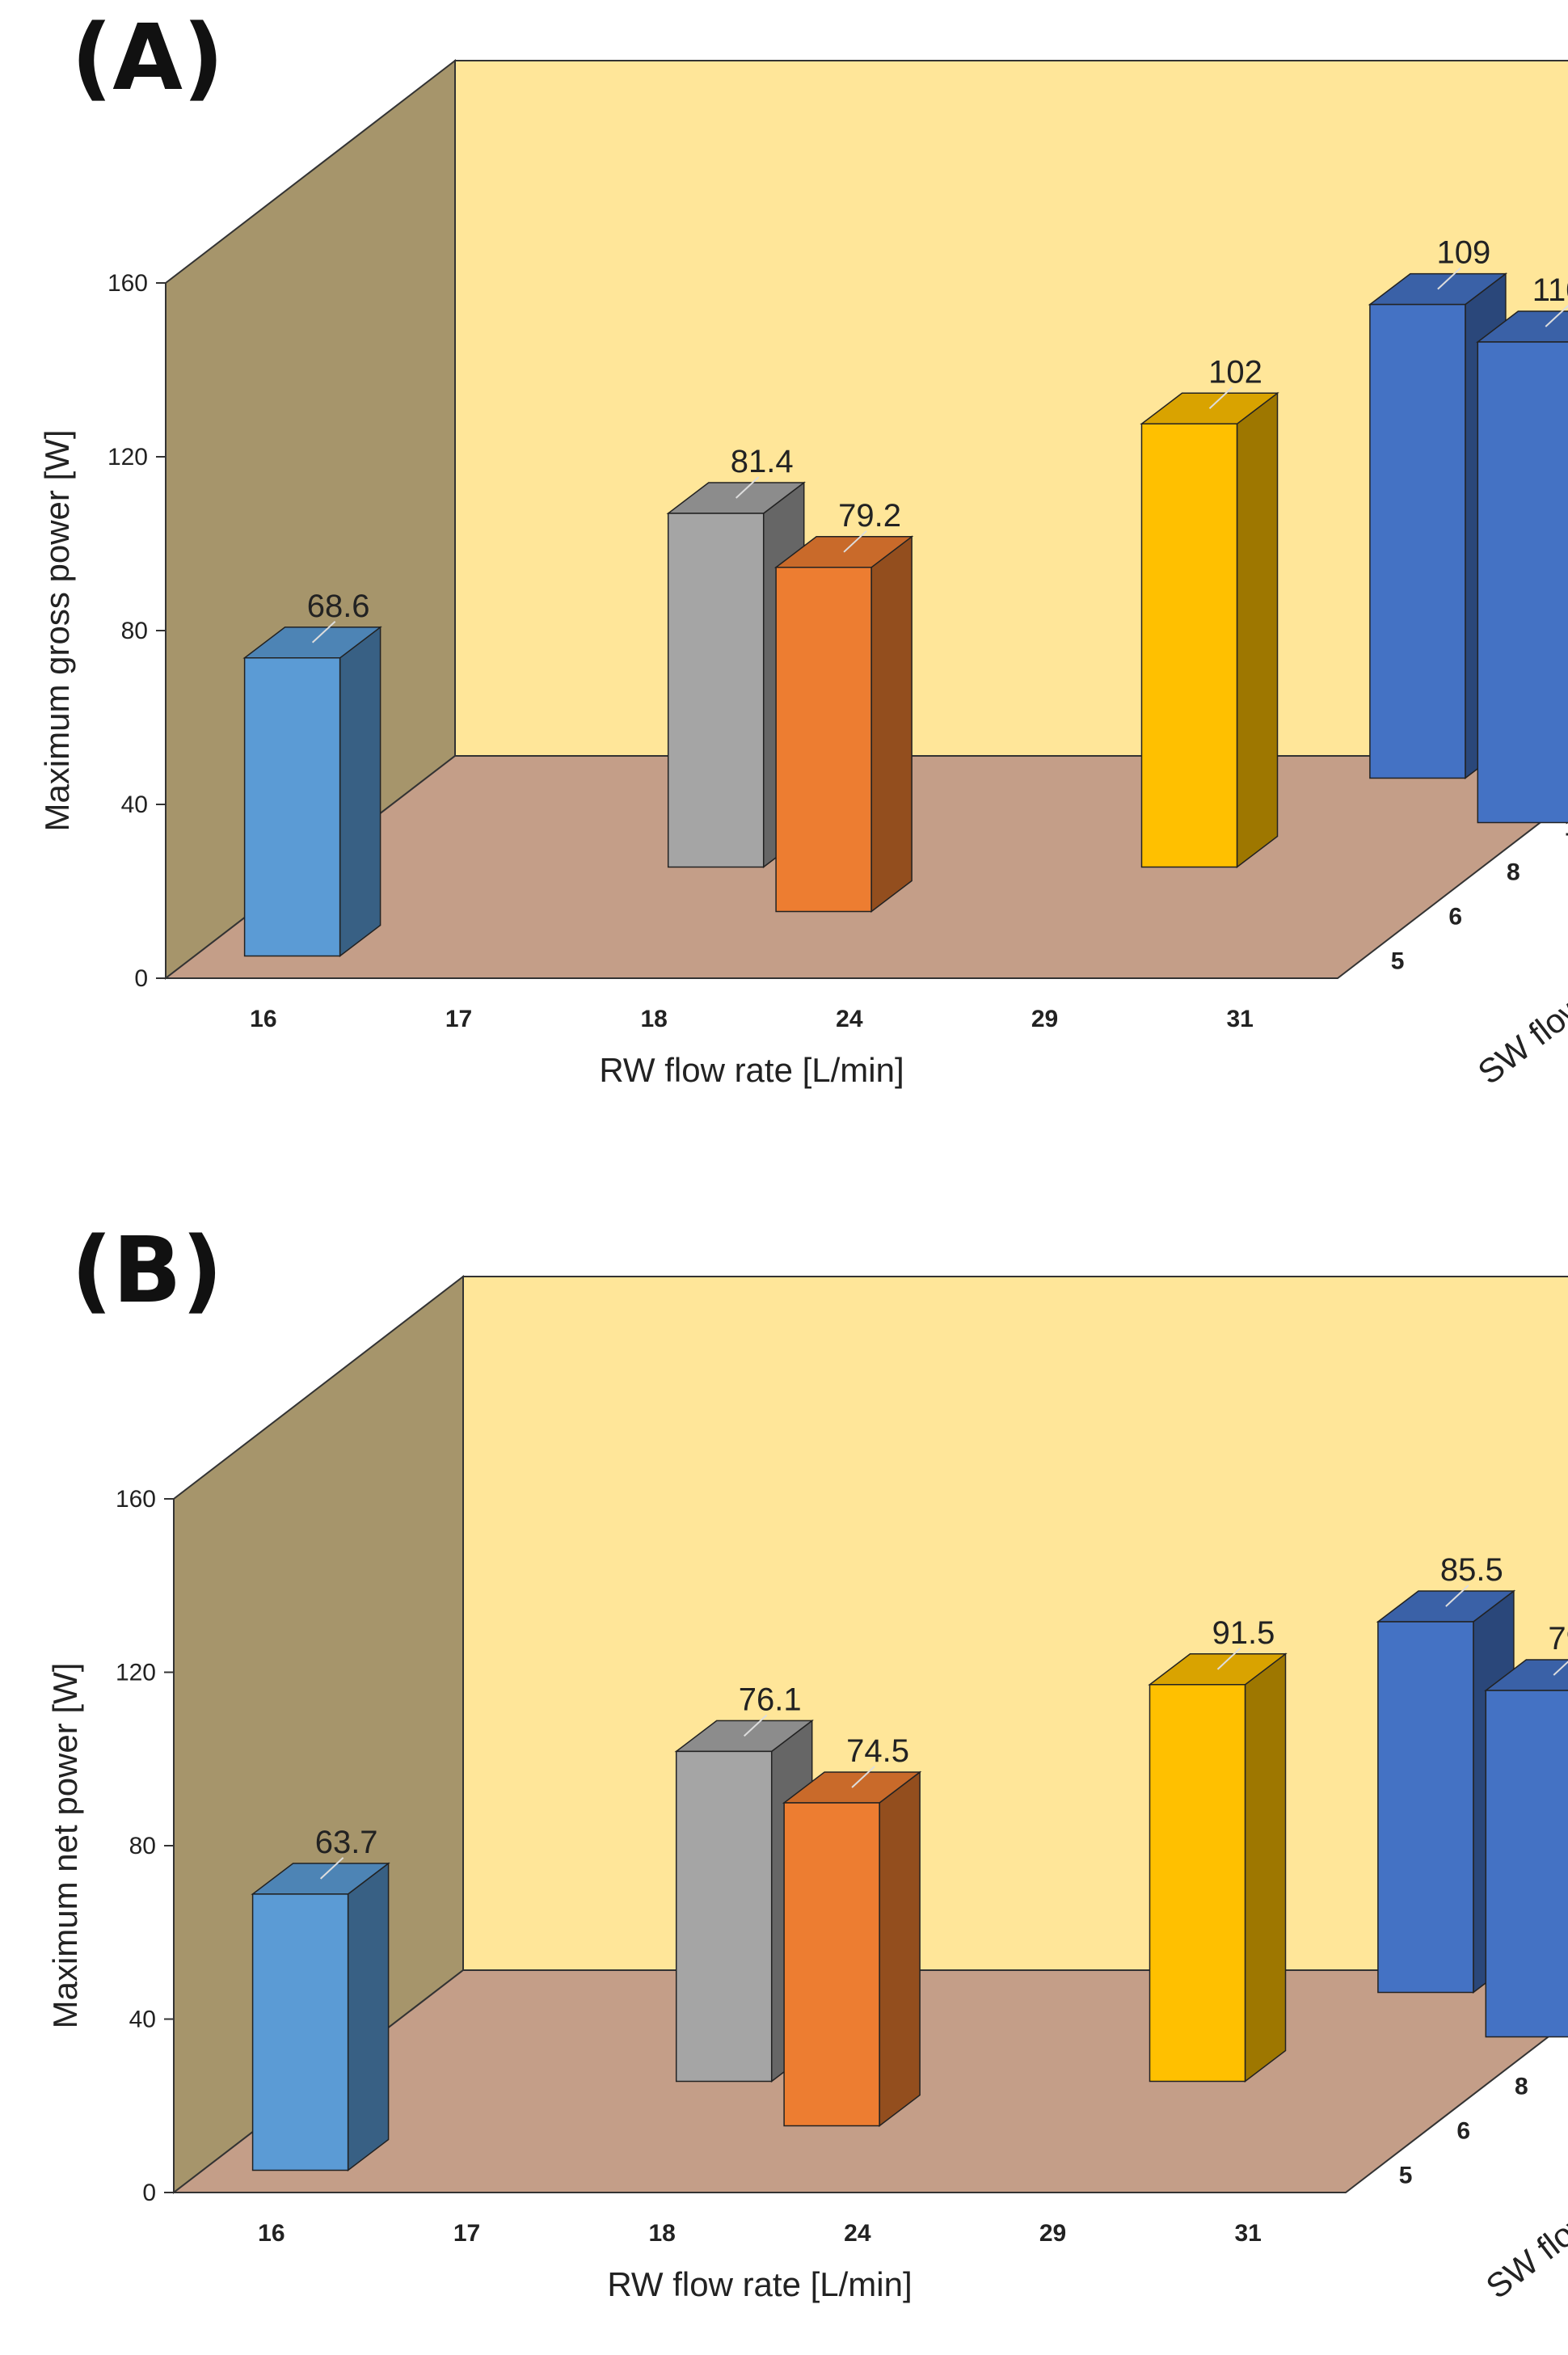  I want to click on y-axis-title: Maximum gross power [W], so click(57, 630).